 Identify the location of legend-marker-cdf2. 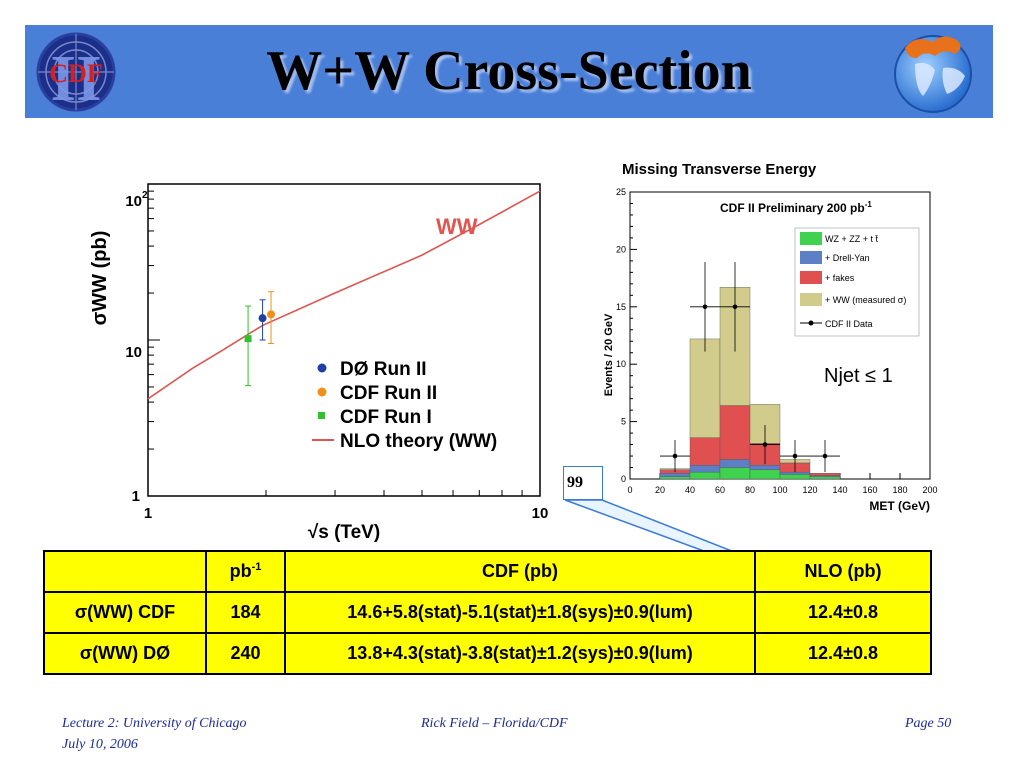
(322, 392).